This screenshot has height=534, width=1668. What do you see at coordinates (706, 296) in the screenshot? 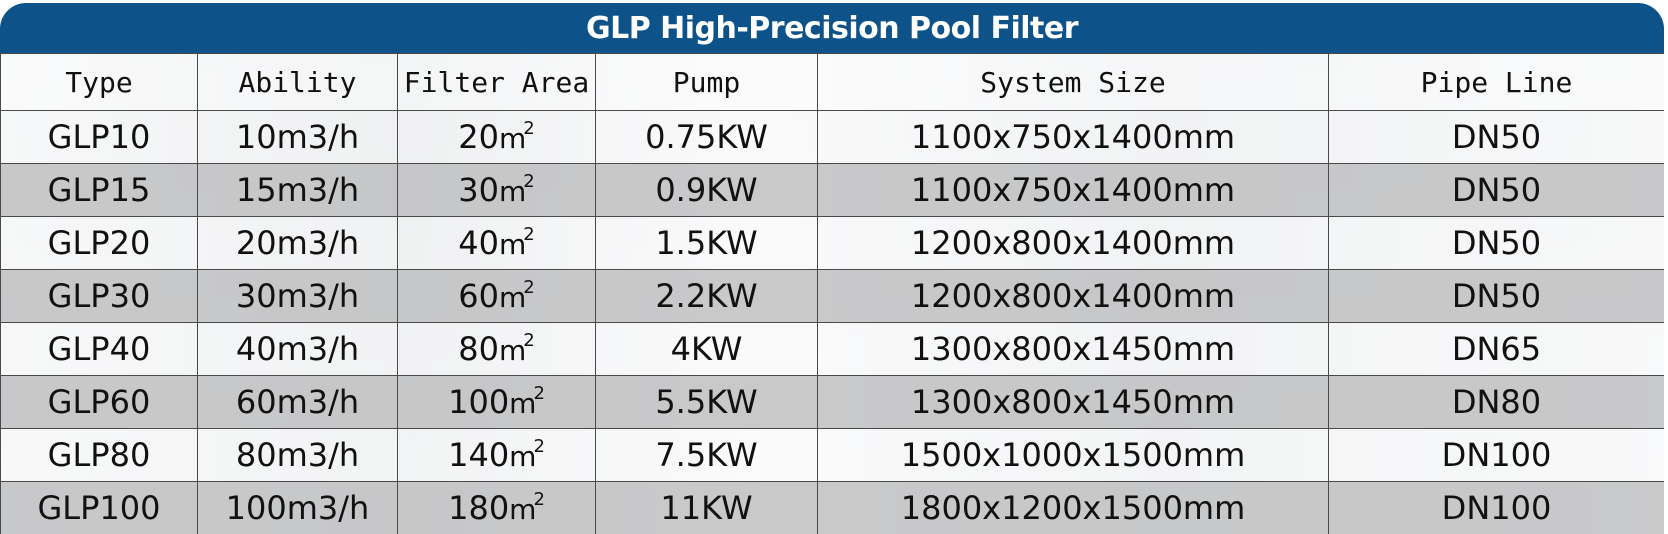
I see `cell-pump: 2.2KW` at bounding box center [706, 296].